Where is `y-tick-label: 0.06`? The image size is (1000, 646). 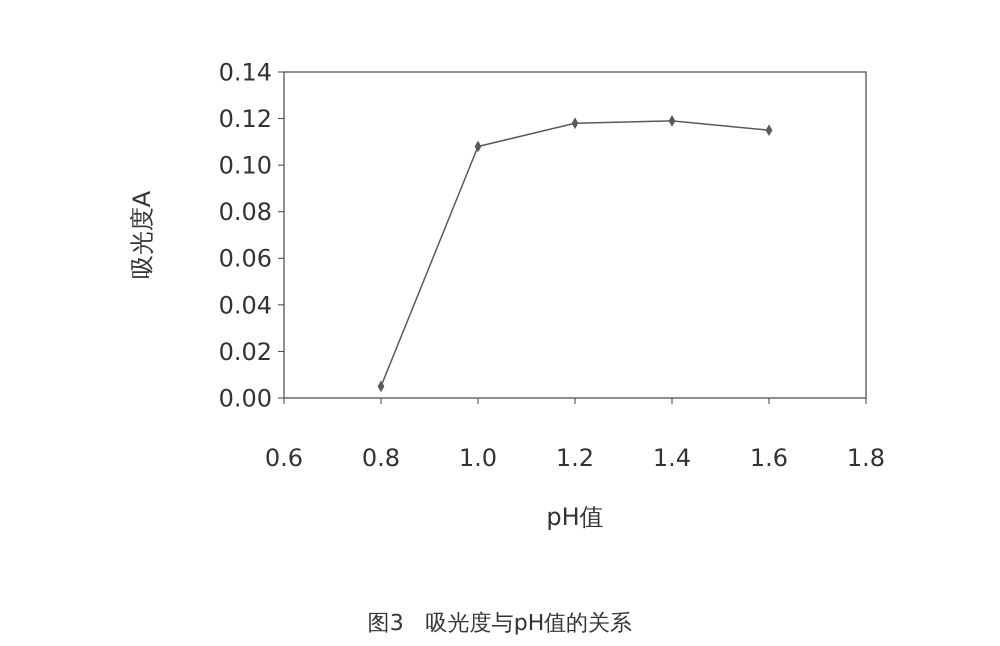
y-tick-label: 0.06 is located at coordinates (245, 258).